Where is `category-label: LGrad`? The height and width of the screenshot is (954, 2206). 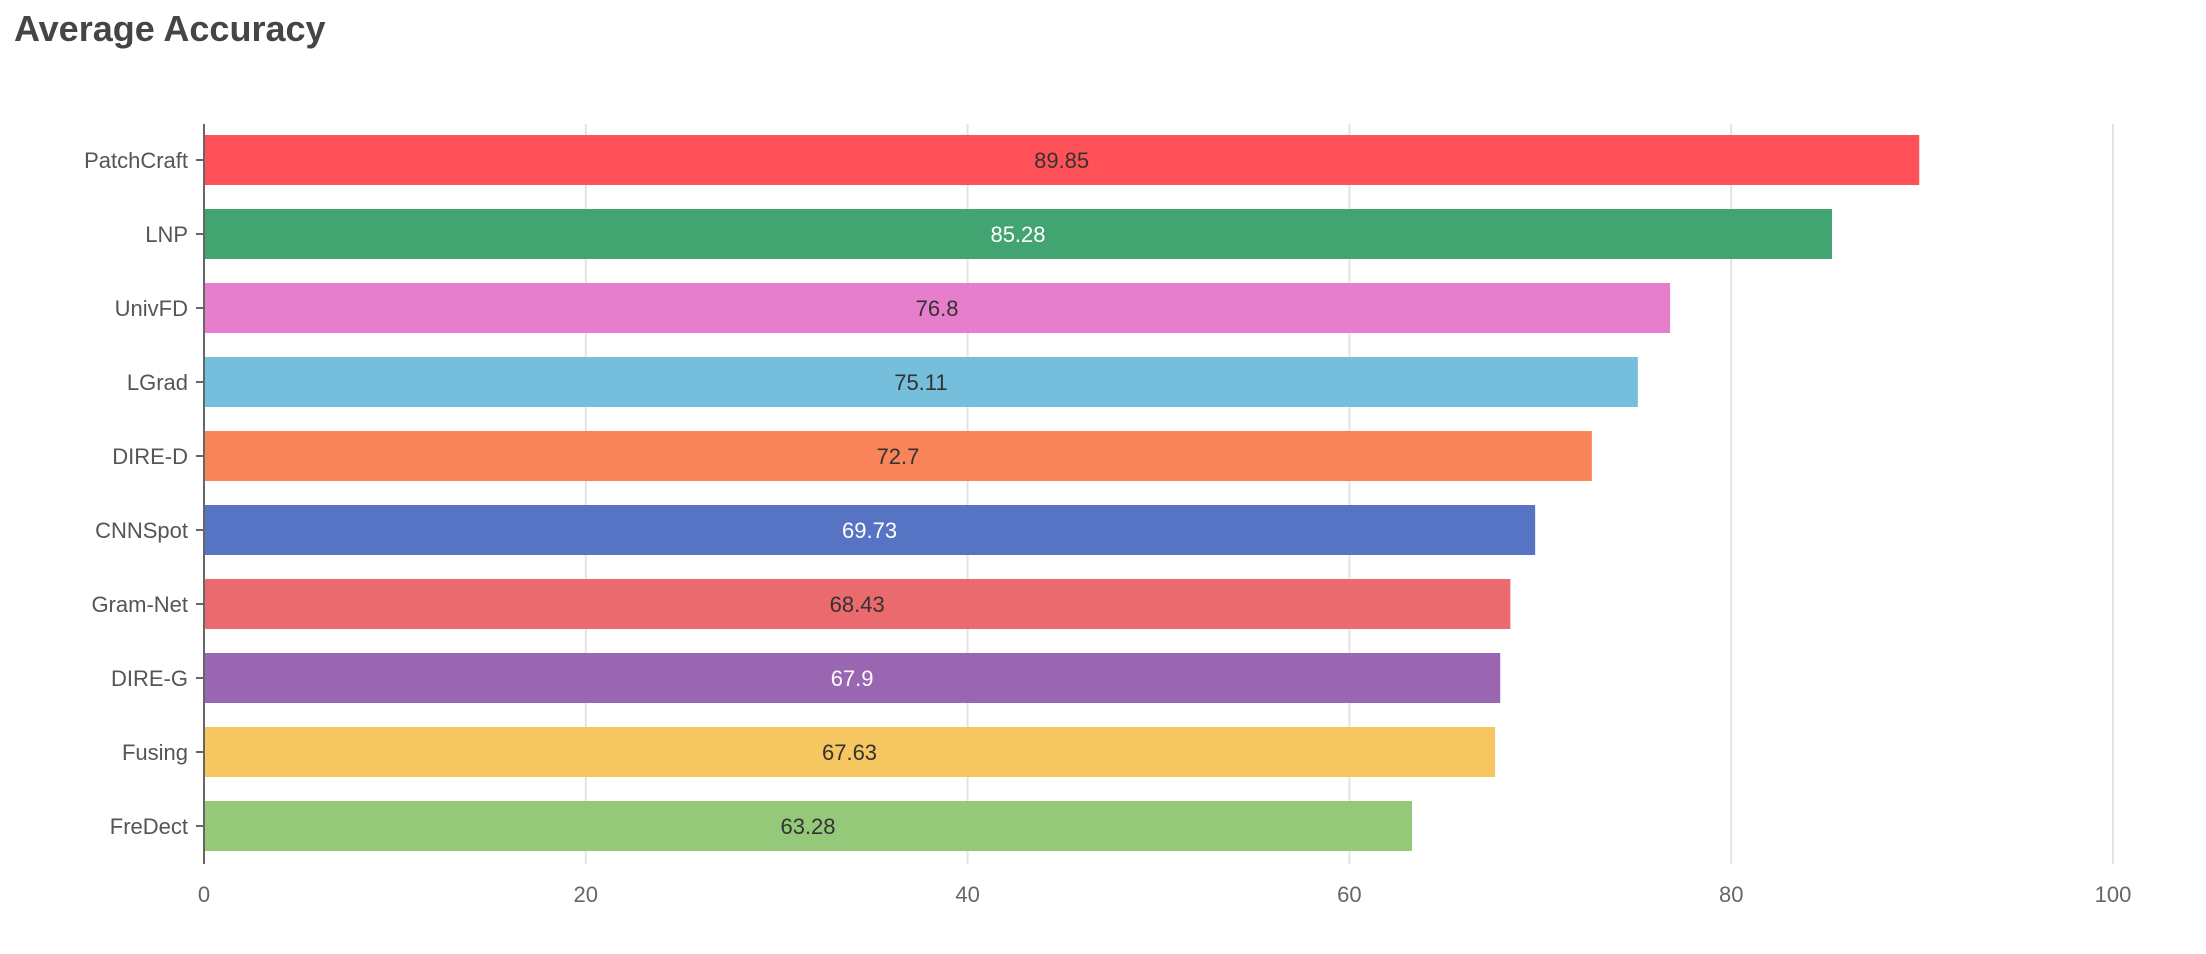 category-label: LGrad is located at coordinates (157, 382).